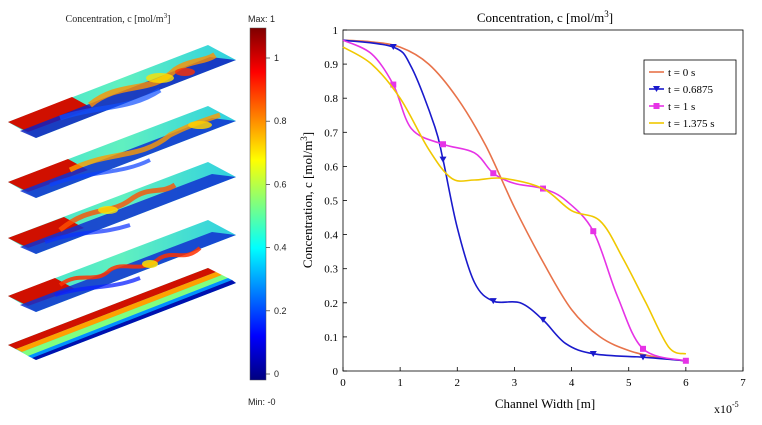  Describe the element at coordinates (515, 383) in the screenshot. I see `x-tick-label: 3` at that location.